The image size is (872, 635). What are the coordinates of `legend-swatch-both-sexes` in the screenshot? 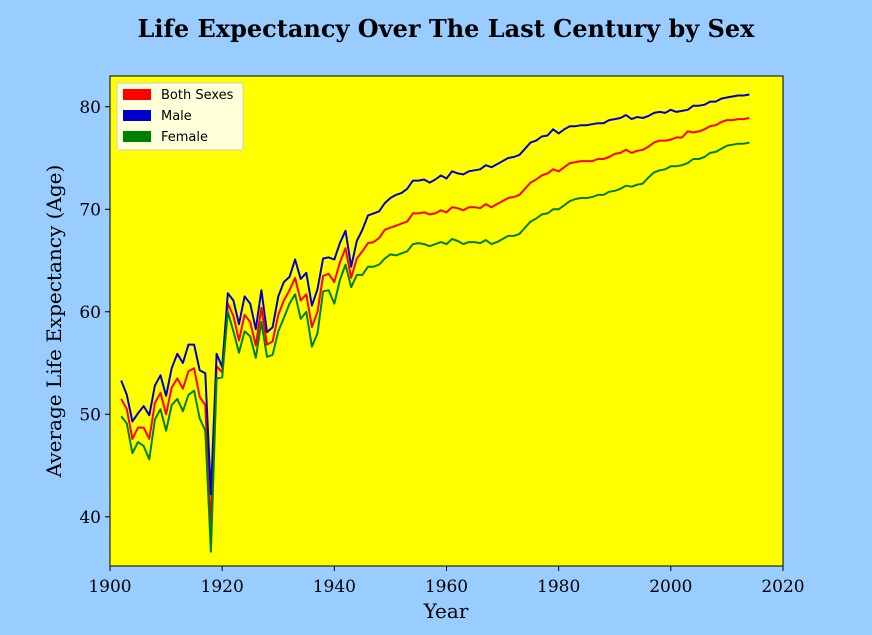 It's located at (137, 94).